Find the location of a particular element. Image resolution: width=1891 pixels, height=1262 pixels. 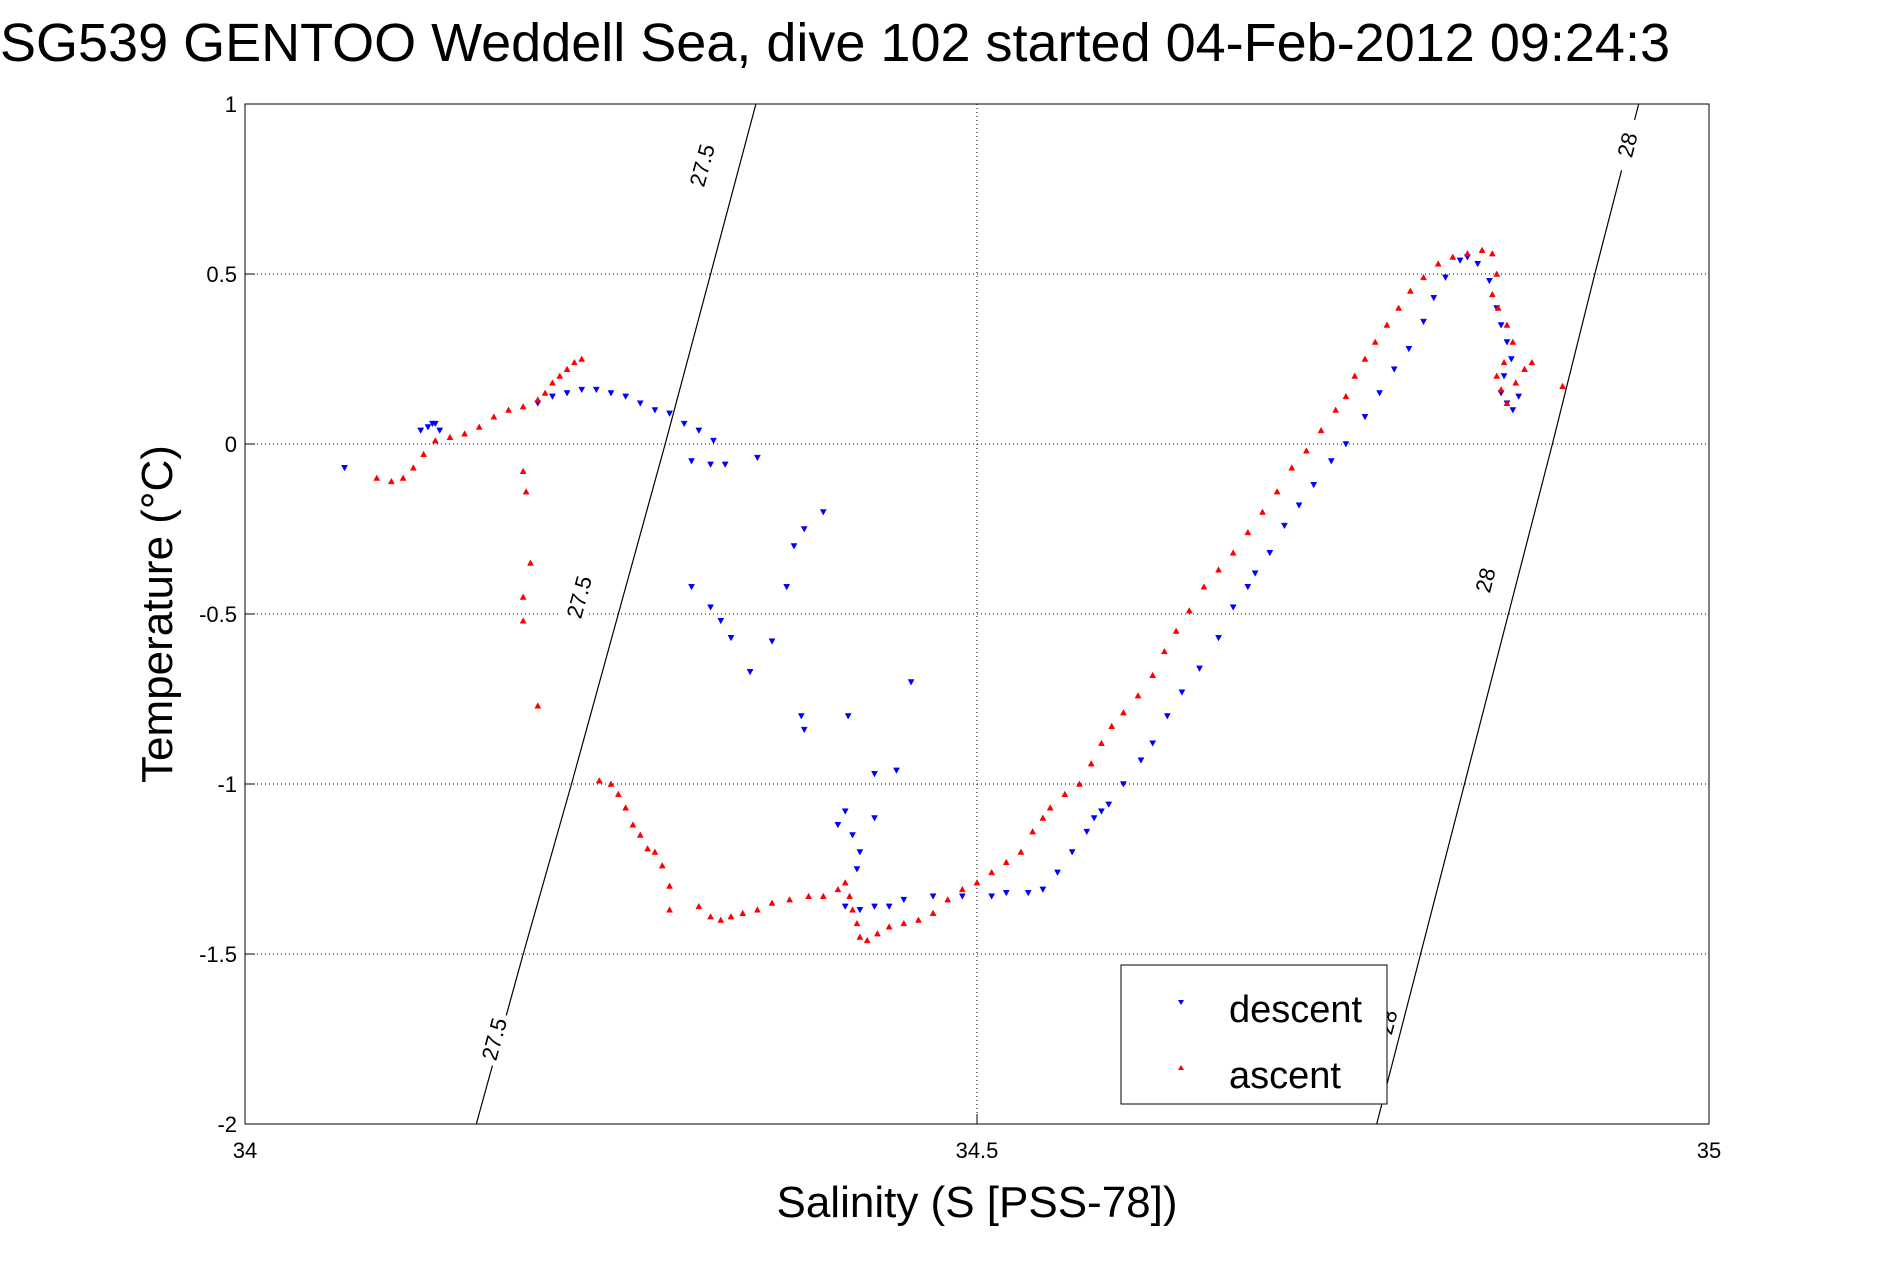

y-tick-label: -2 is located at coordinates (227, 1124).